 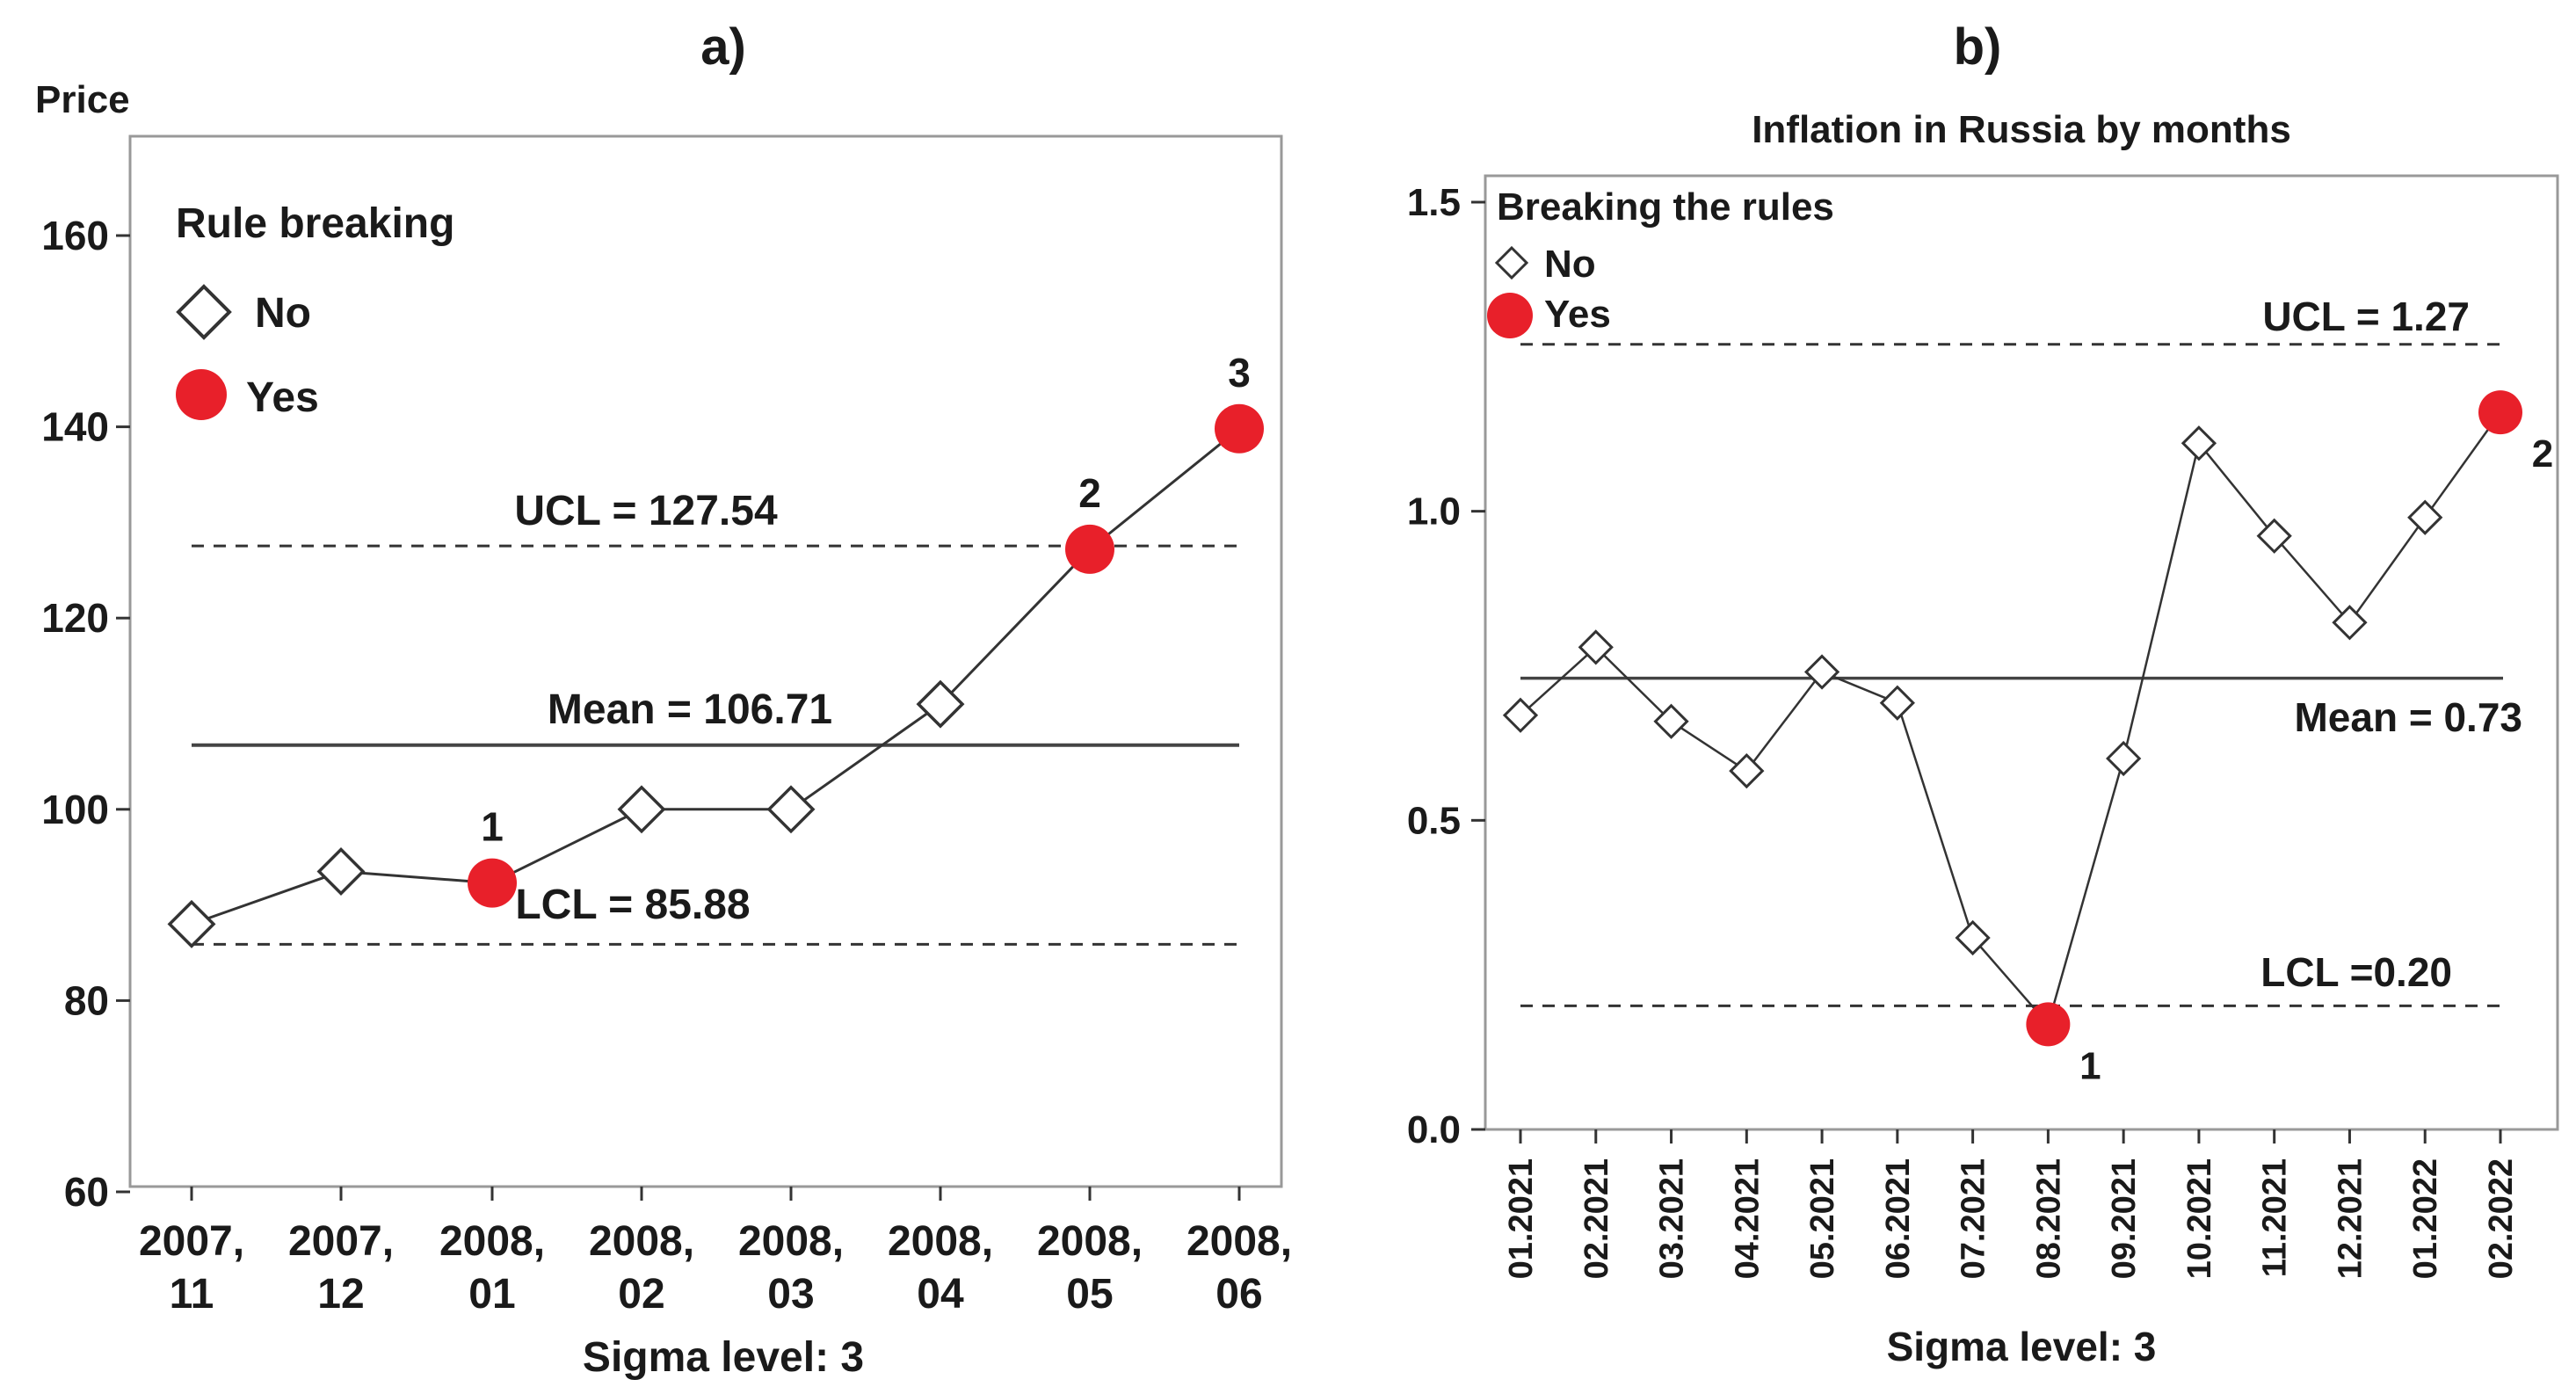 I want to click on x-tick-label-b: 02.2021, so click(x=1596, y=1218).